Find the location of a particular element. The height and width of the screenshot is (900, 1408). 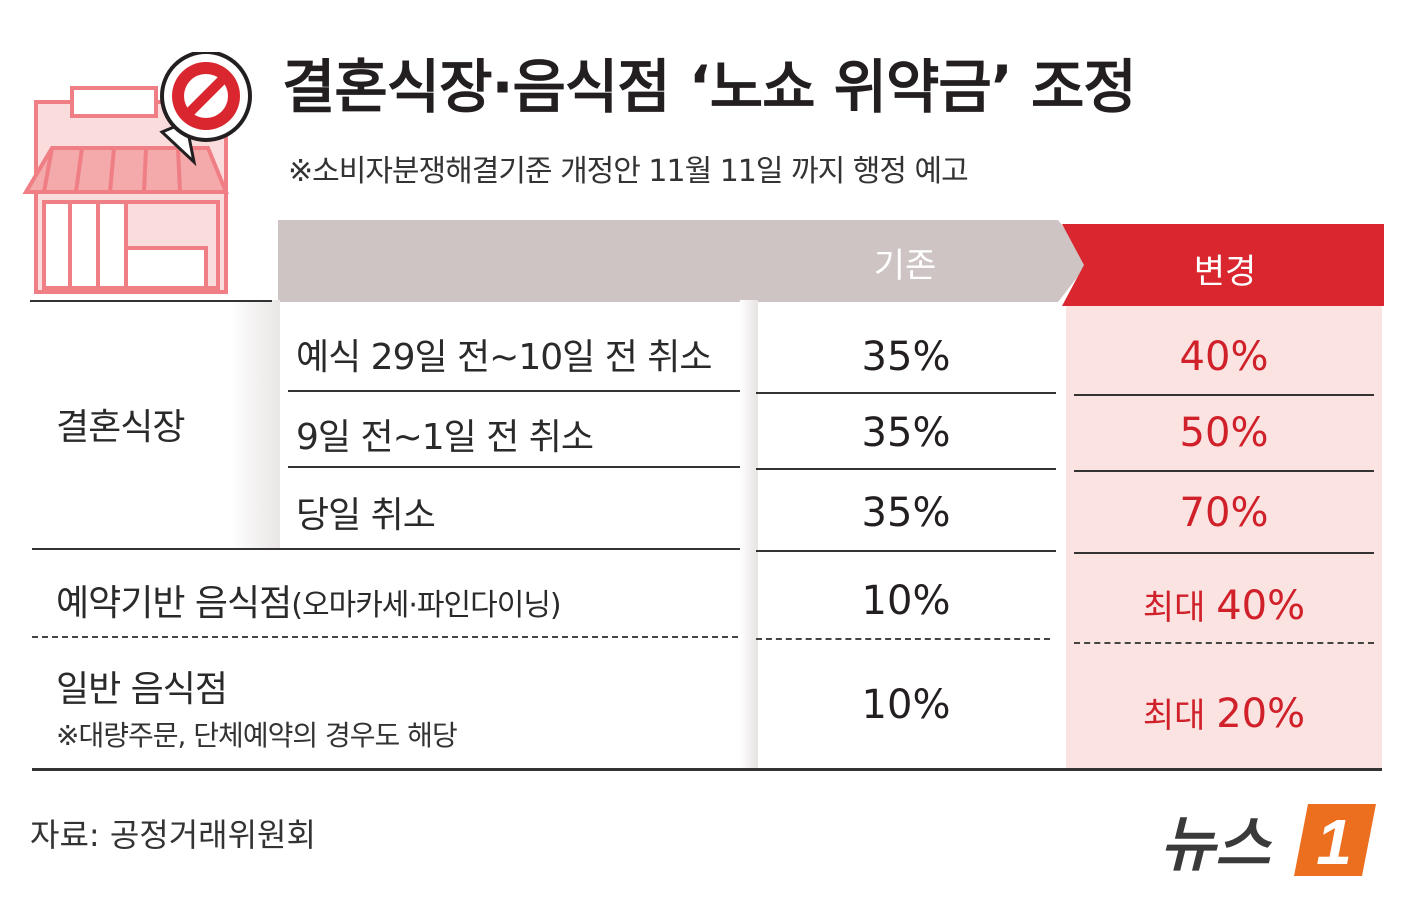

row-base-9-1-days: 35% is located at coordinates (906, 433).